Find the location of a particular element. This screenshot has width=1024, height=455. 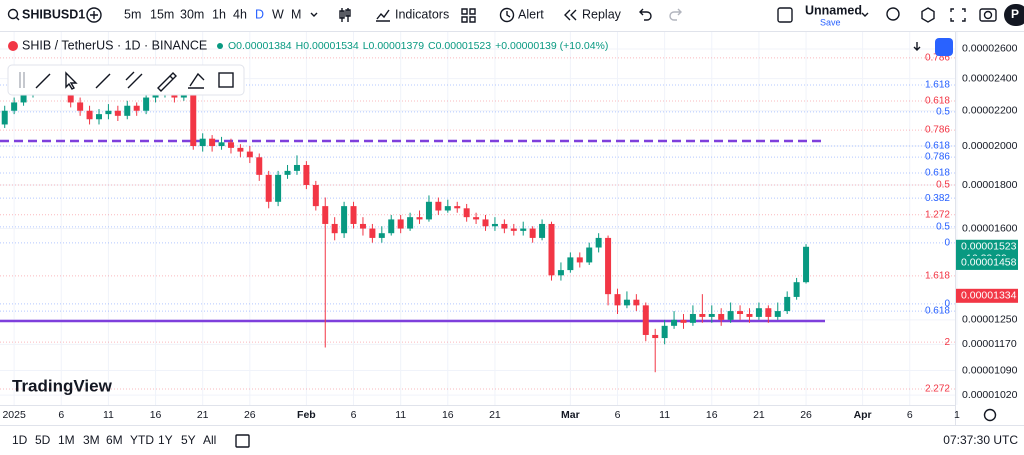

interval-button: 30m is located at coordinates (192, 14).